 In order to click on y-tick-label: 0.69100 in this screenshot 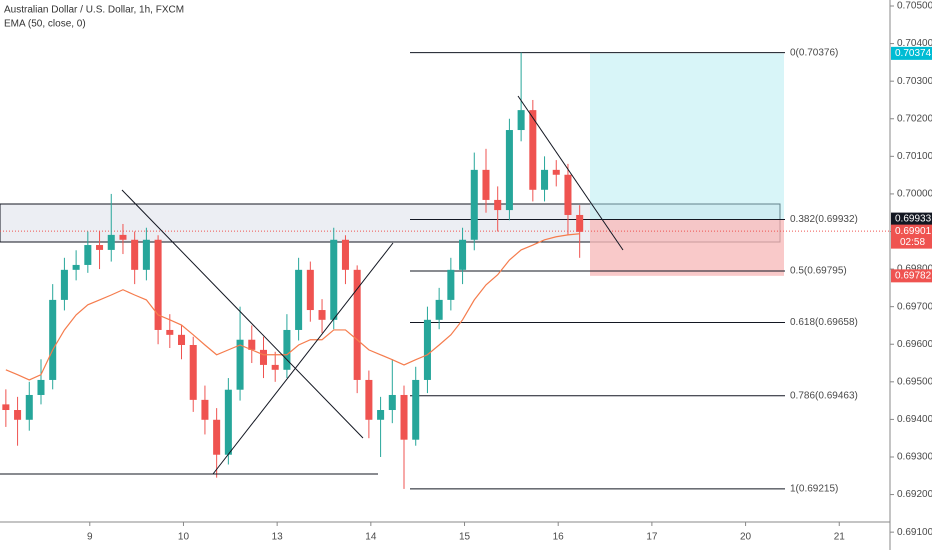, I will do `click(914, 532)`.